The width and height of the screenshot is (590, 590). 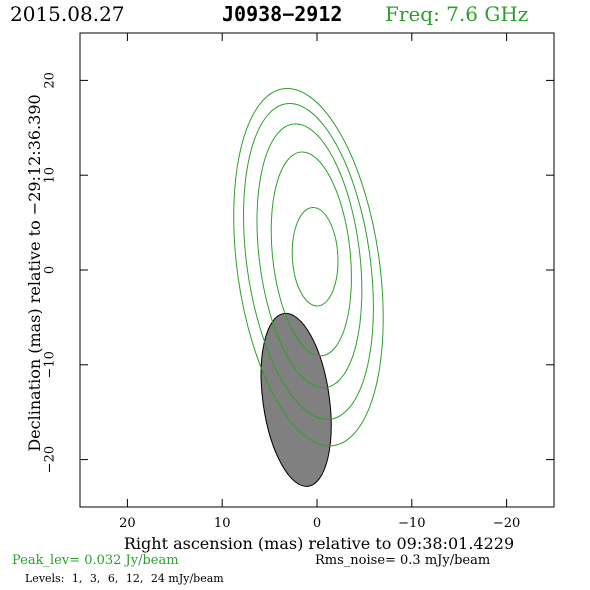 What do you see at coordinates (317, 523) in the screenshot?
I see `x-tick-label: 0` at bounding box center [317, 523].